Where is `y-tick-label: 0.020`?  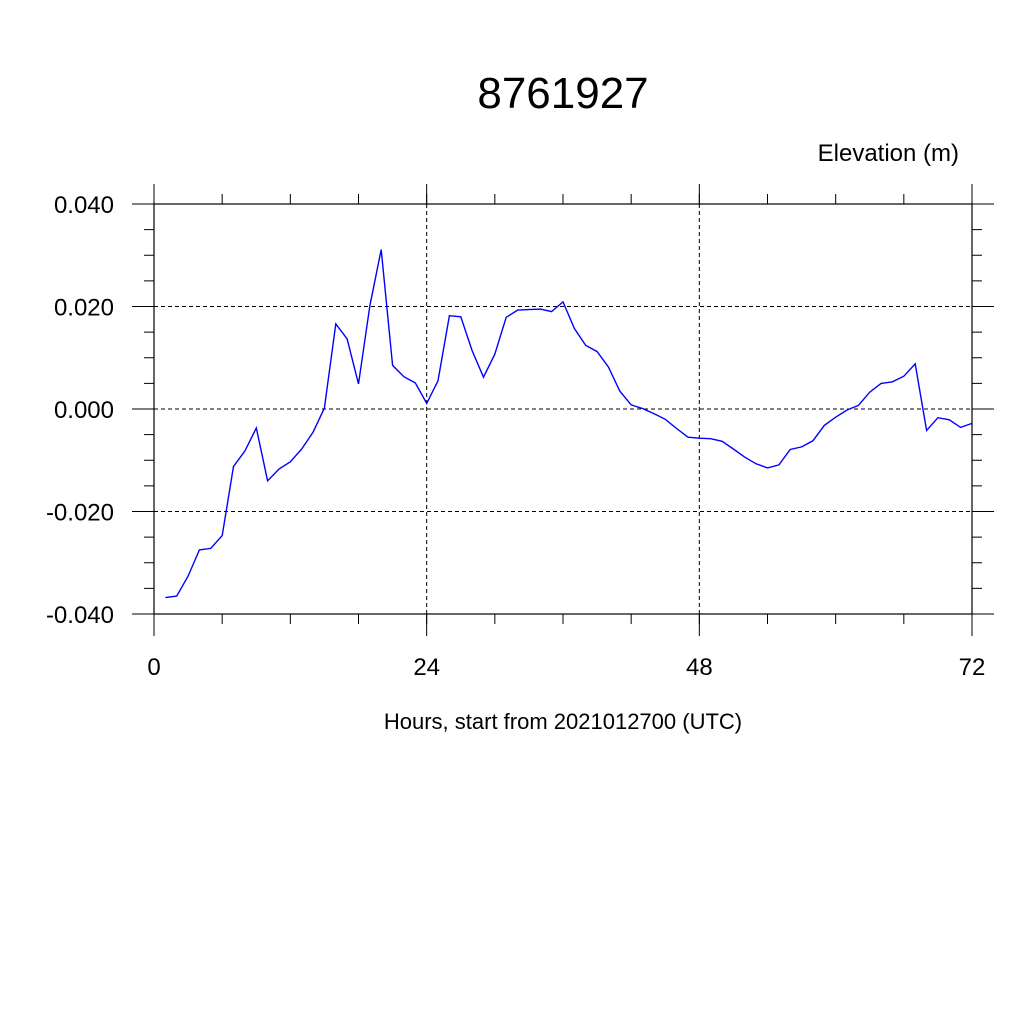 y-tick-label: 0.020 is located at coordinates (84, 308).